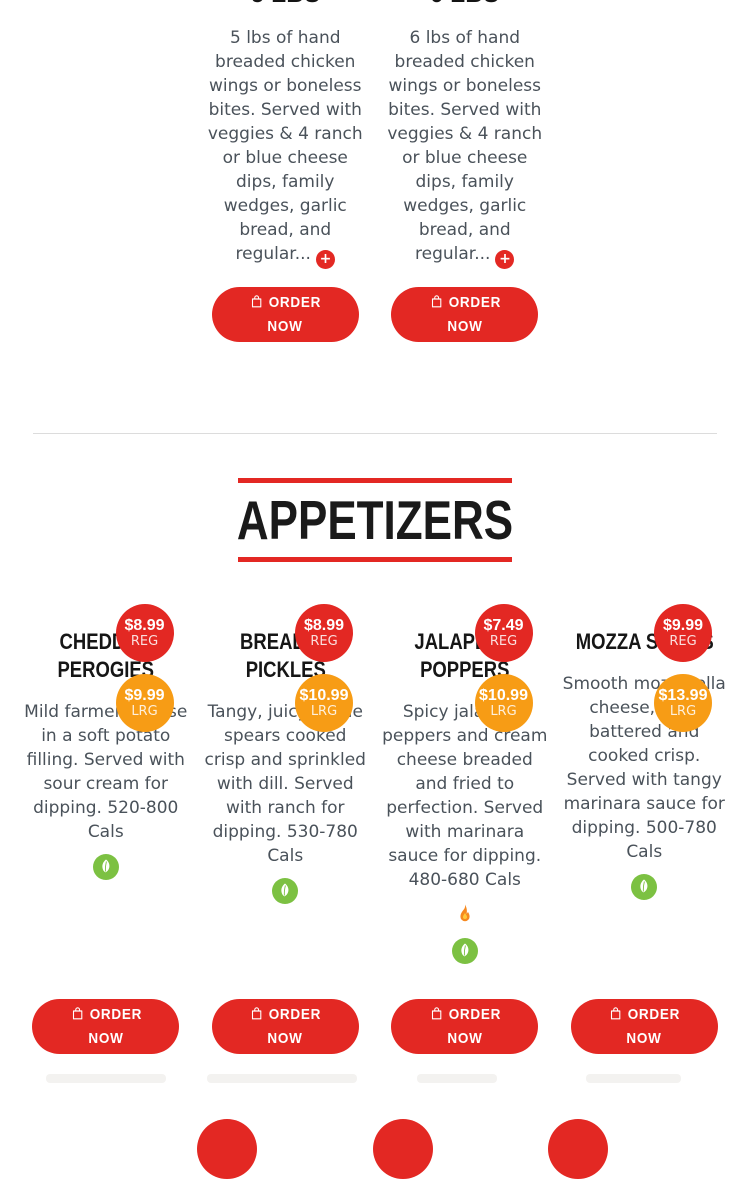 Image resolution: width=750 pixels, height=1179 pixels. Describe the element at coordinates (683, 695) in the screenshot. I see `price-amount: $13.99` at that location.